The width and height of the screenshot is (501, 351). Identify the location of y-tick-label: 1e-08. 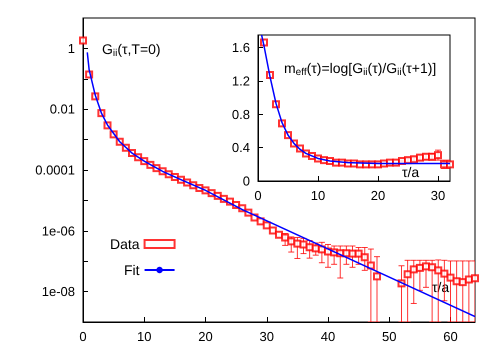
(58, 292).